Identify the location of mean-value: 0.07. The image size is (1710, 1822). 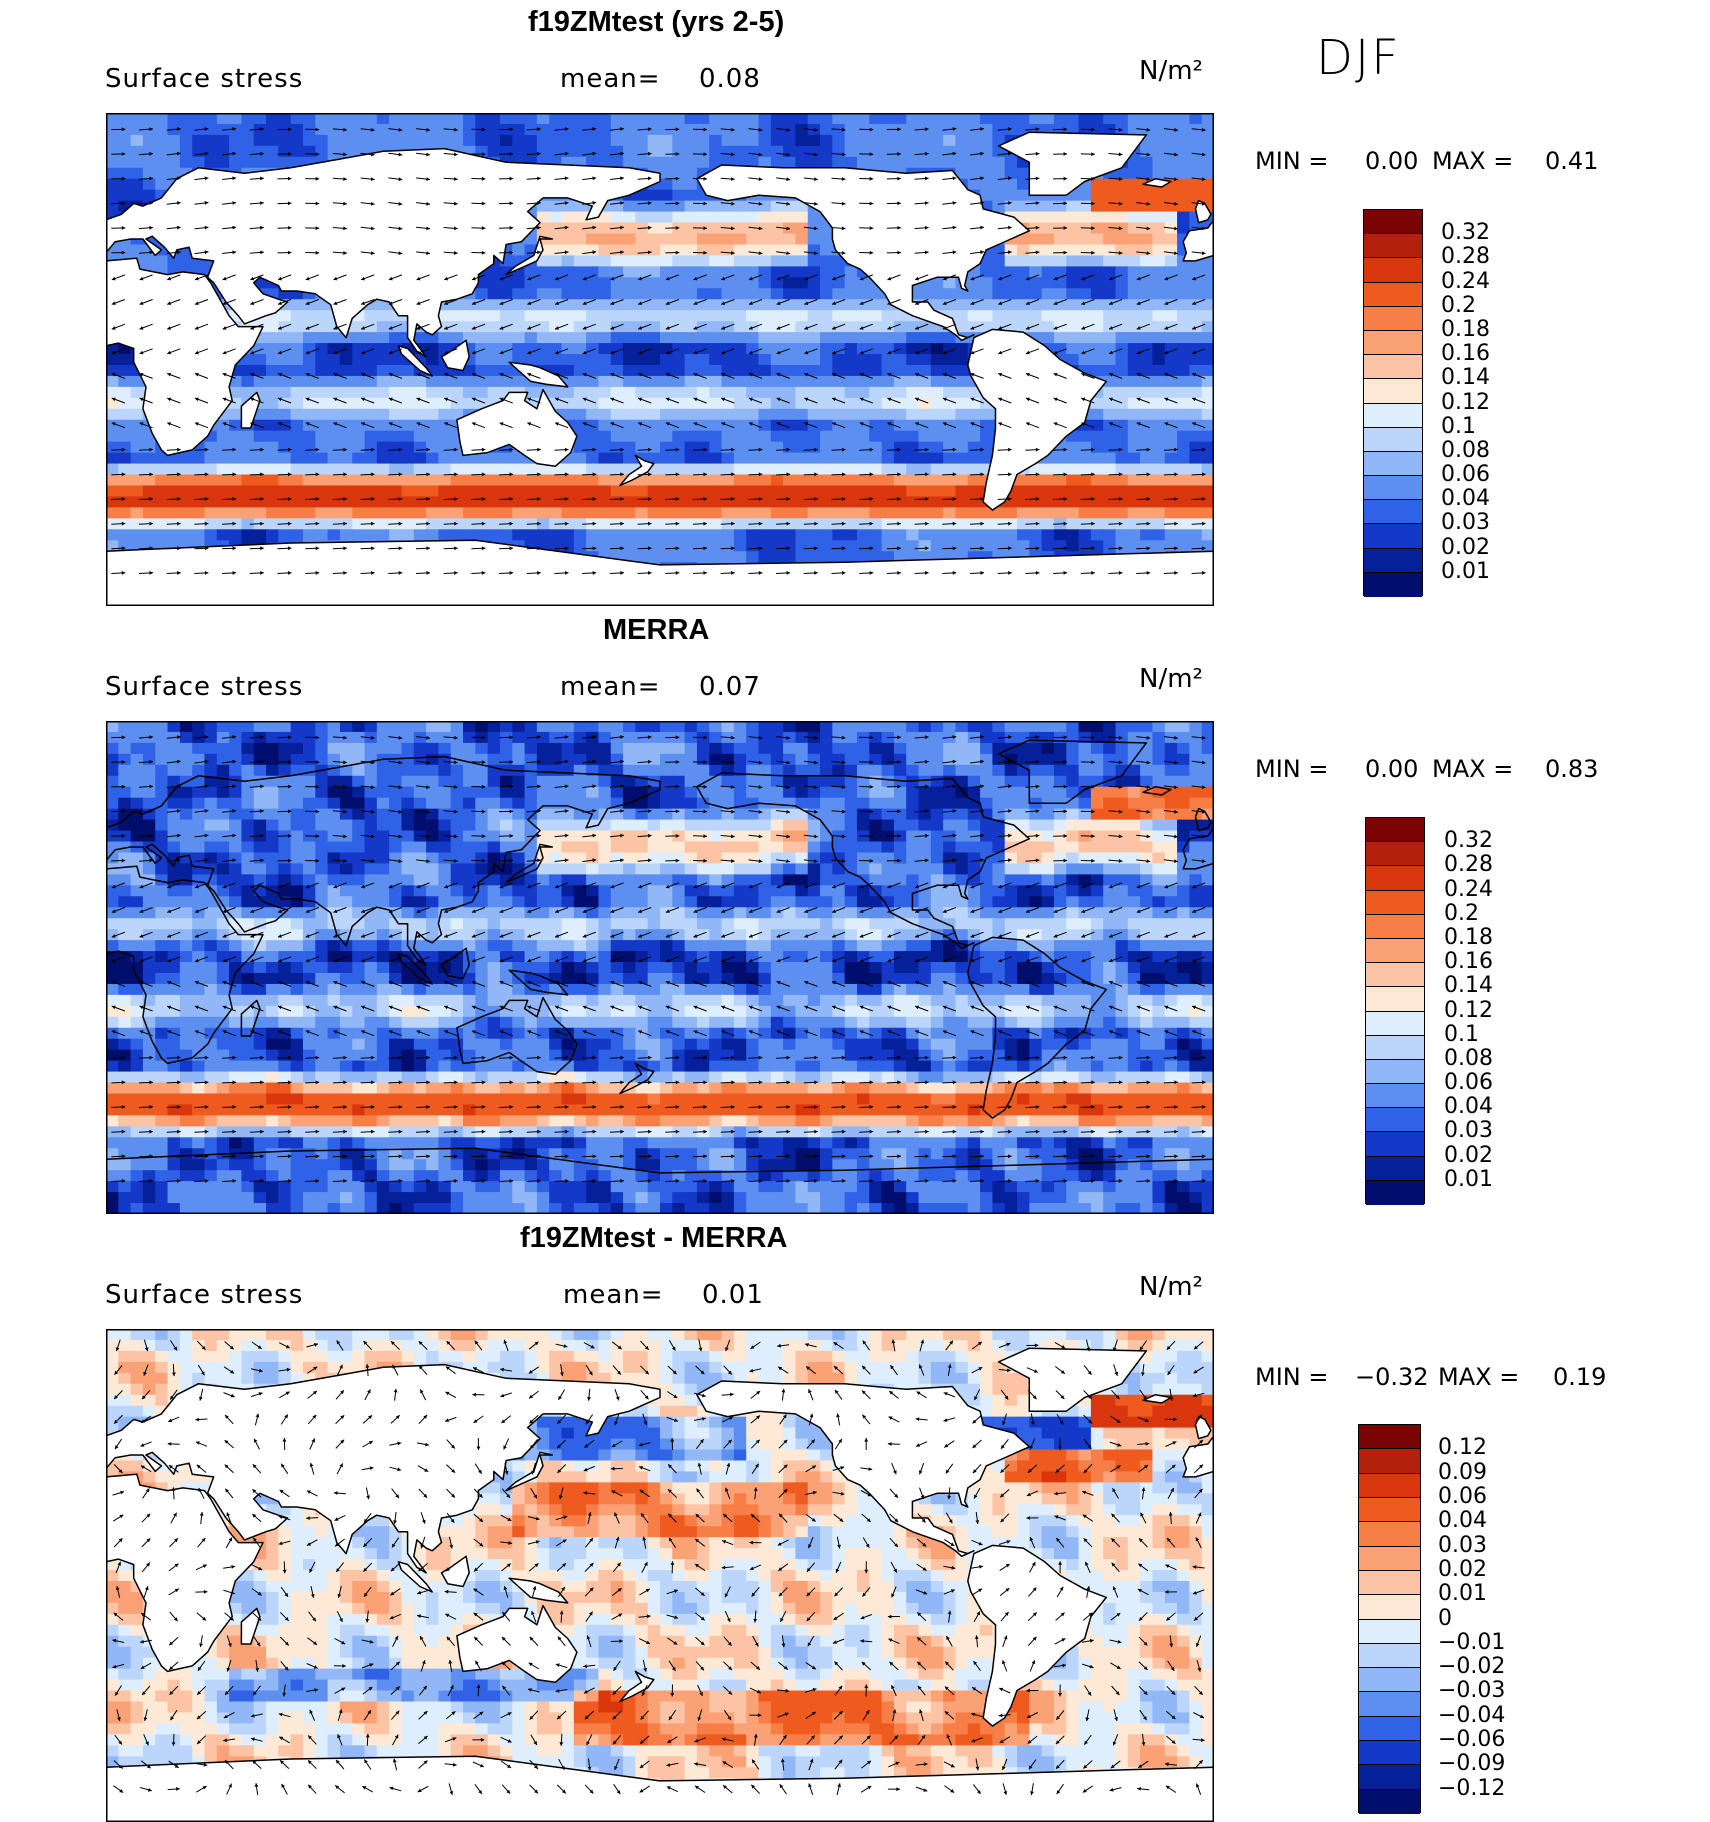
(730, 687).